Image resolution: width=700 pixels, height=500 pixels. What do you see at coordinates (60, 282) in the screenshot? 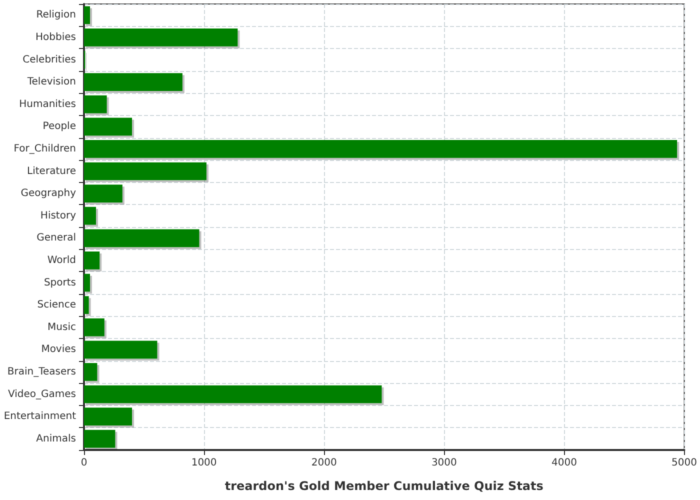
I see `y-tick-label: Sports` at bounding box center [60, 282].